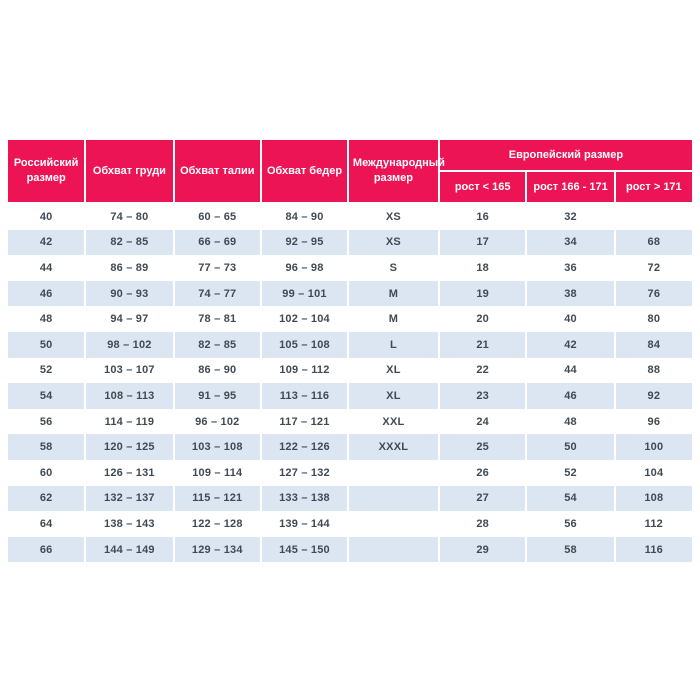 The height and width of the screenshot is (700, 700). What do you see at coordinates (653, 293) in the screenshot?
I see `table-cell: 76` at bounding box center [653, 293].